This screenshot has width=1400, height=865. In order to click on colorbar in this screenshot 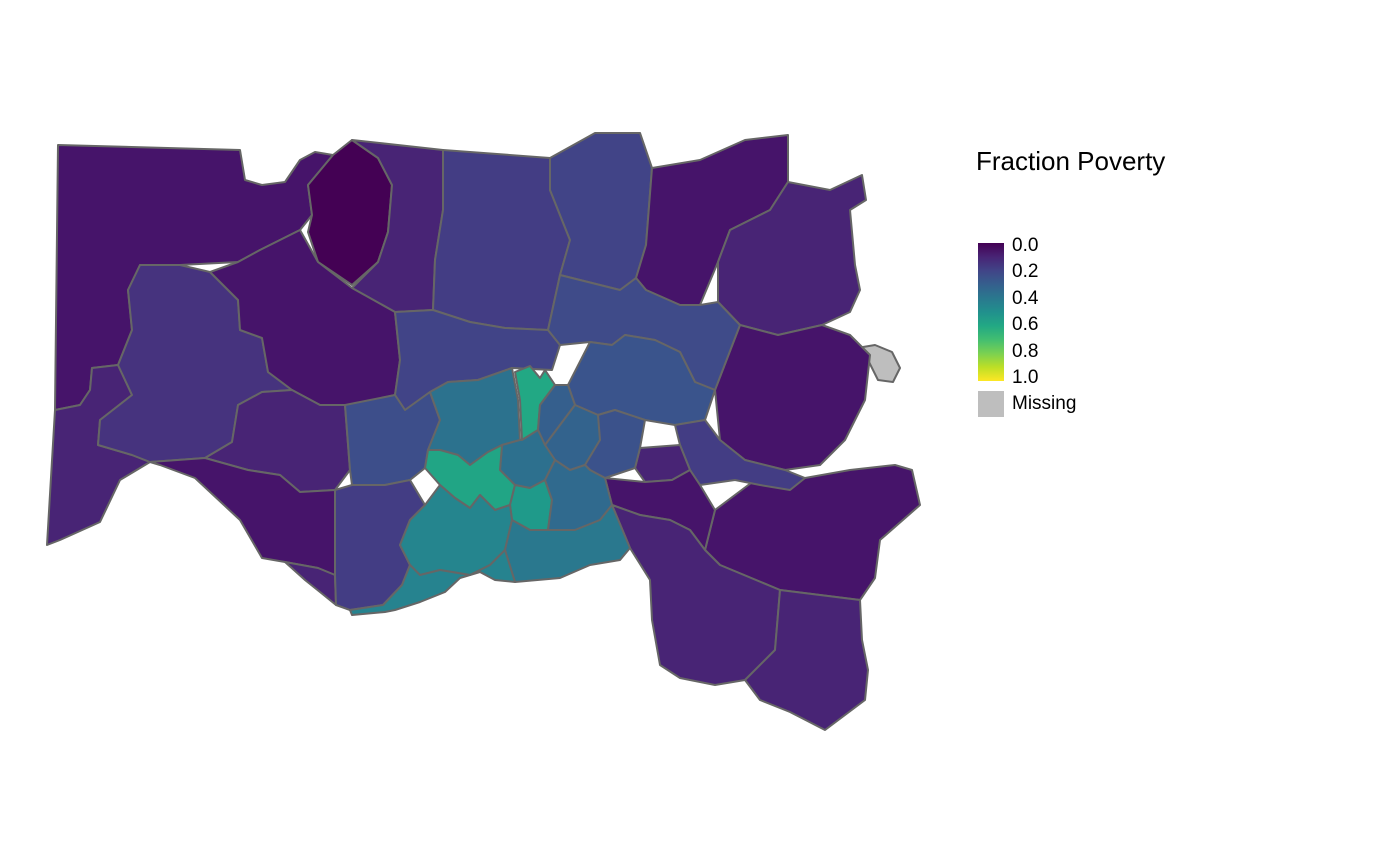, I will do `click(991, 312)`.